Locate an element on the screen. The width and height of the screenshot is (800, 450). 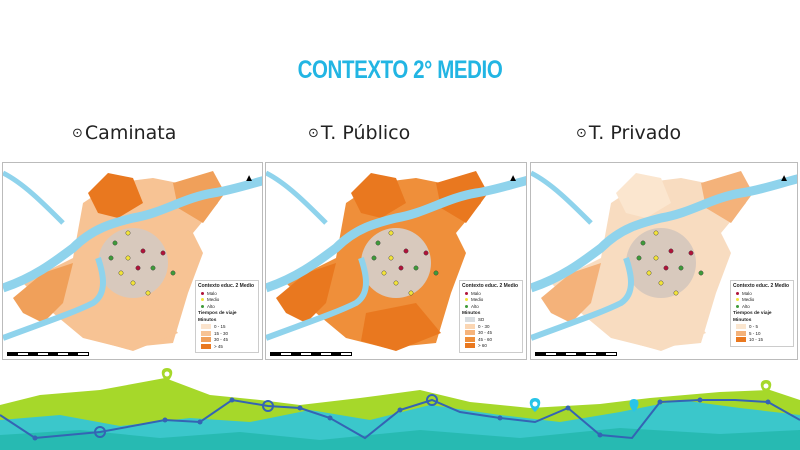
legend-label: Malo is located at coordinates (747, 293).